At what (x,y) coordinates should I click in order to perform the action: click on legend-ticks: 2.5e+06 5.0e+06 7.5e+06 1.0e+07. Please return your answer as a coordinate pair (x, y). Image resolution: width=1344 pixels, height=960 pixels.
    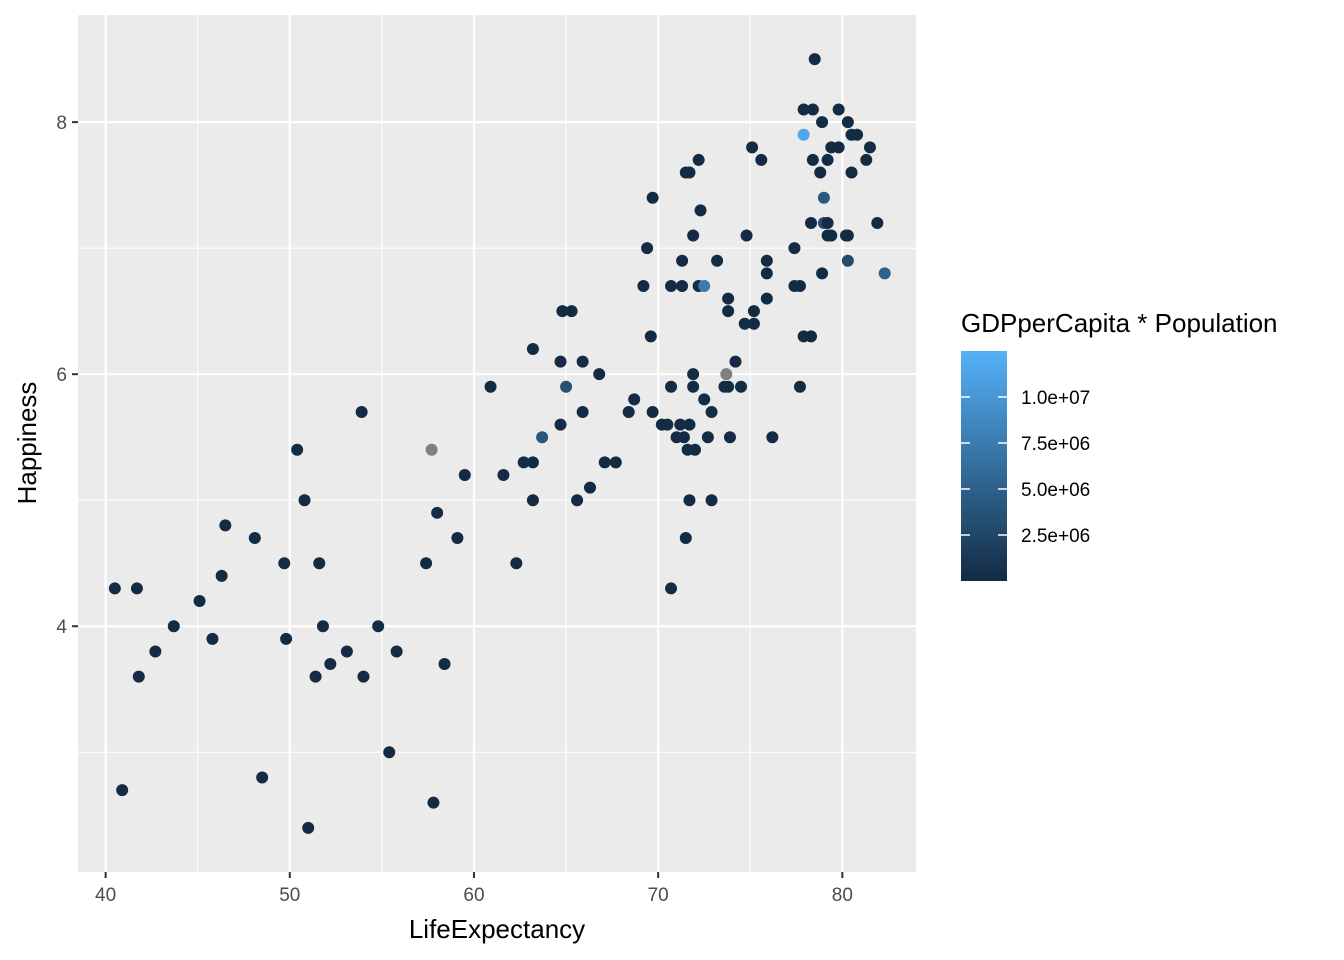
    Looking at the image, I should click on (1025, 467).